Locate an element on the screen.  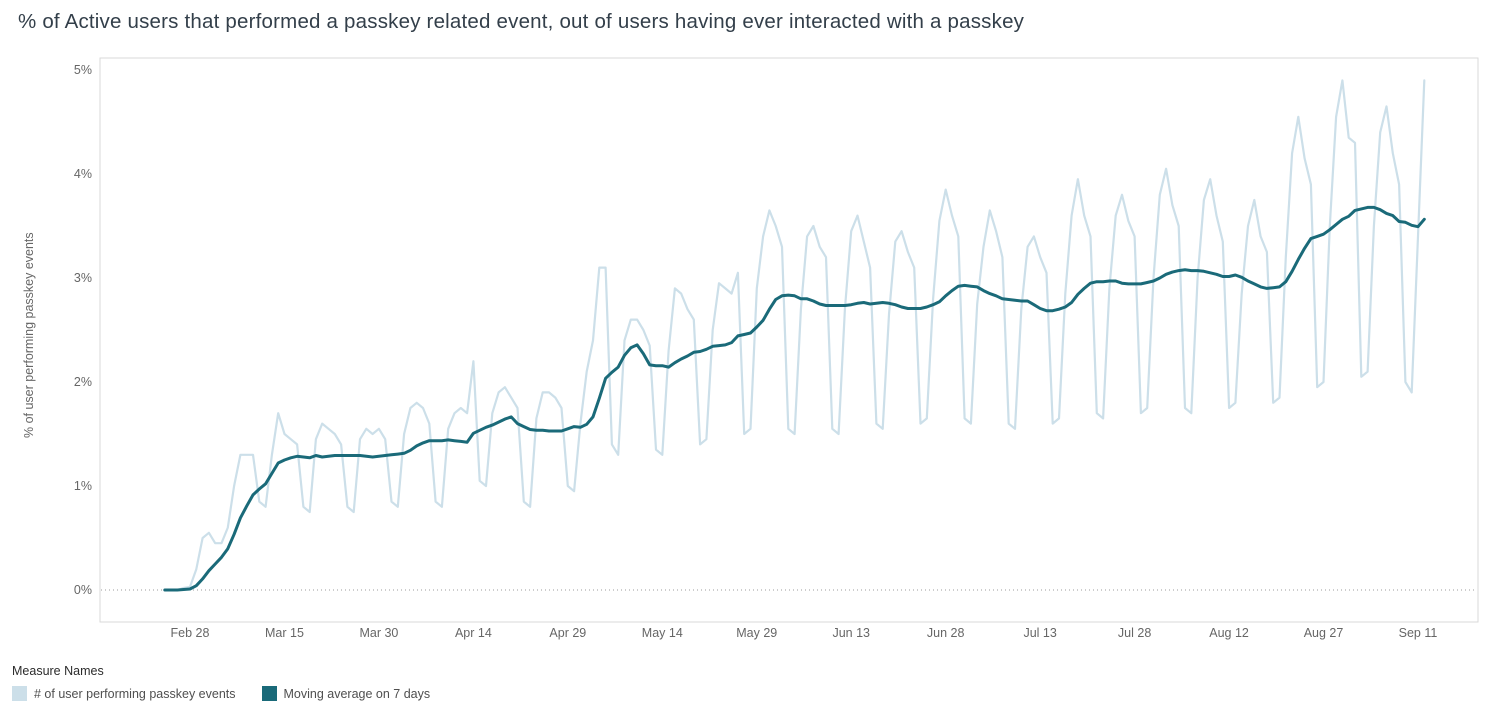
x-tick-label: Jun 28 is located at coordinates (946, 633).